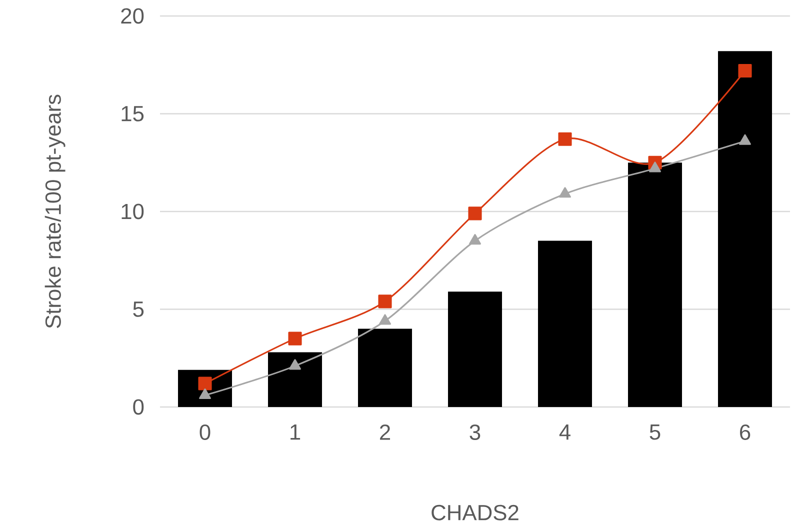 Image resolution: width=811 pixels, height=527 pixels. Describe the element at coordinates (385, 432) in the screenshot. I see `x-tick-label: 2` at that location.